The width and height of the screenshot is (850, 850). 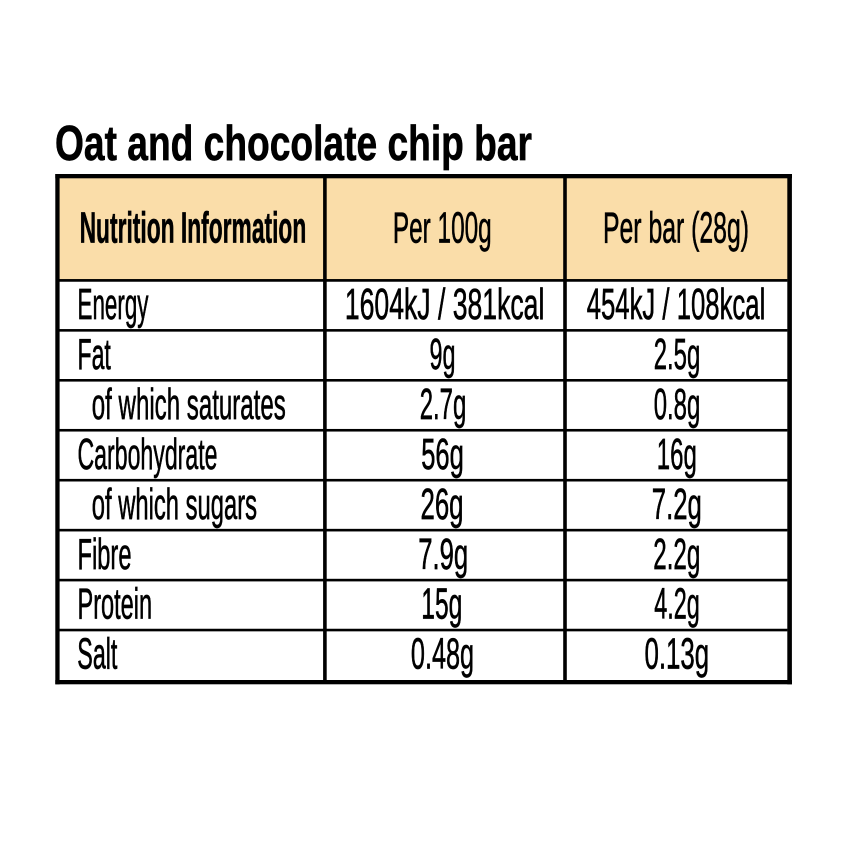 I want to click on svg-text: 454kJ / 108kcal, so click(x=676, y=304).